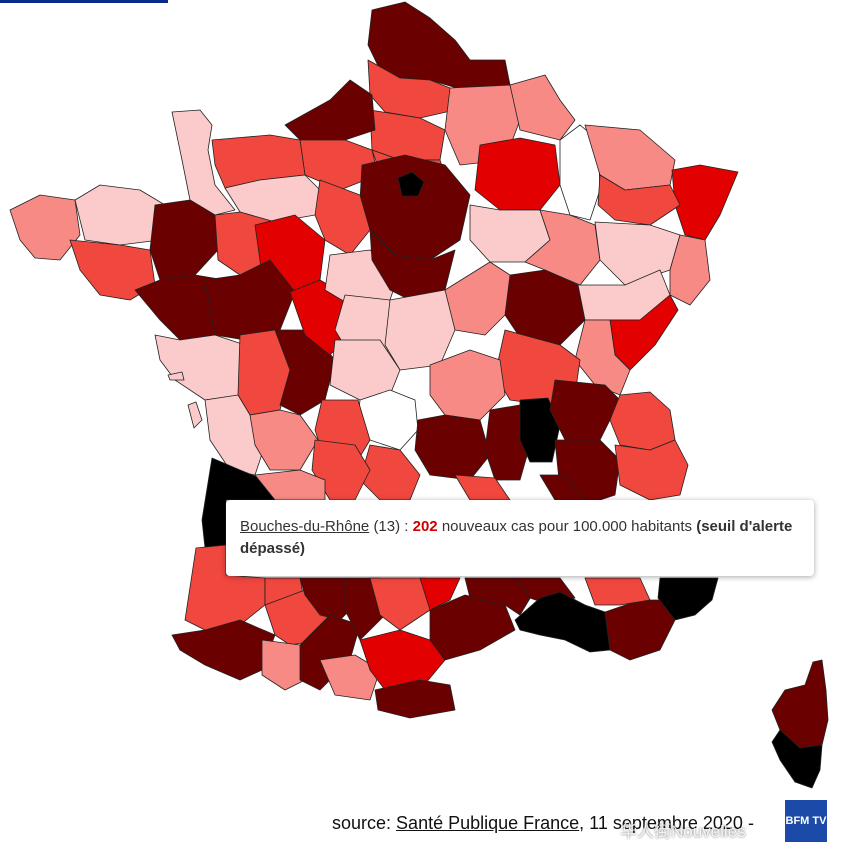 Image resolution: width=849 pixels, height=867 pixels. Describe the element at coordinates (200, 367) in the screenshot. I see `dept-vendee` at that location.